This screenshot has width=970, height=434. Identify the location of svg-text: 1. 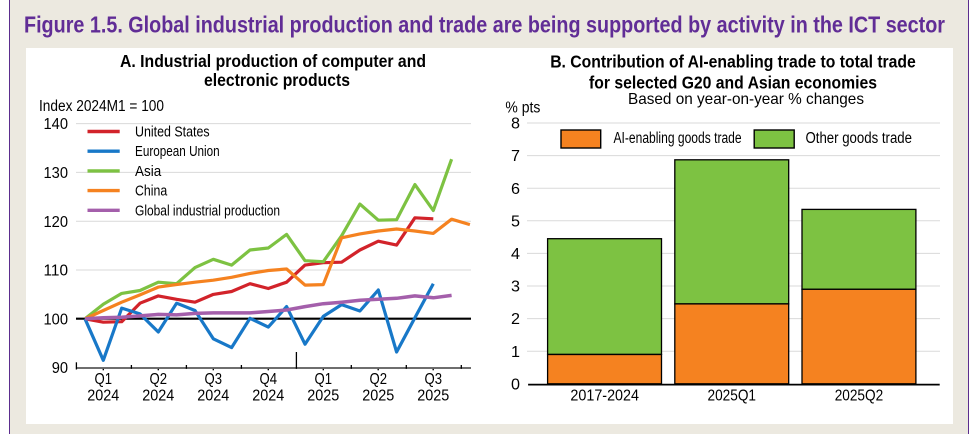
(515, 351).